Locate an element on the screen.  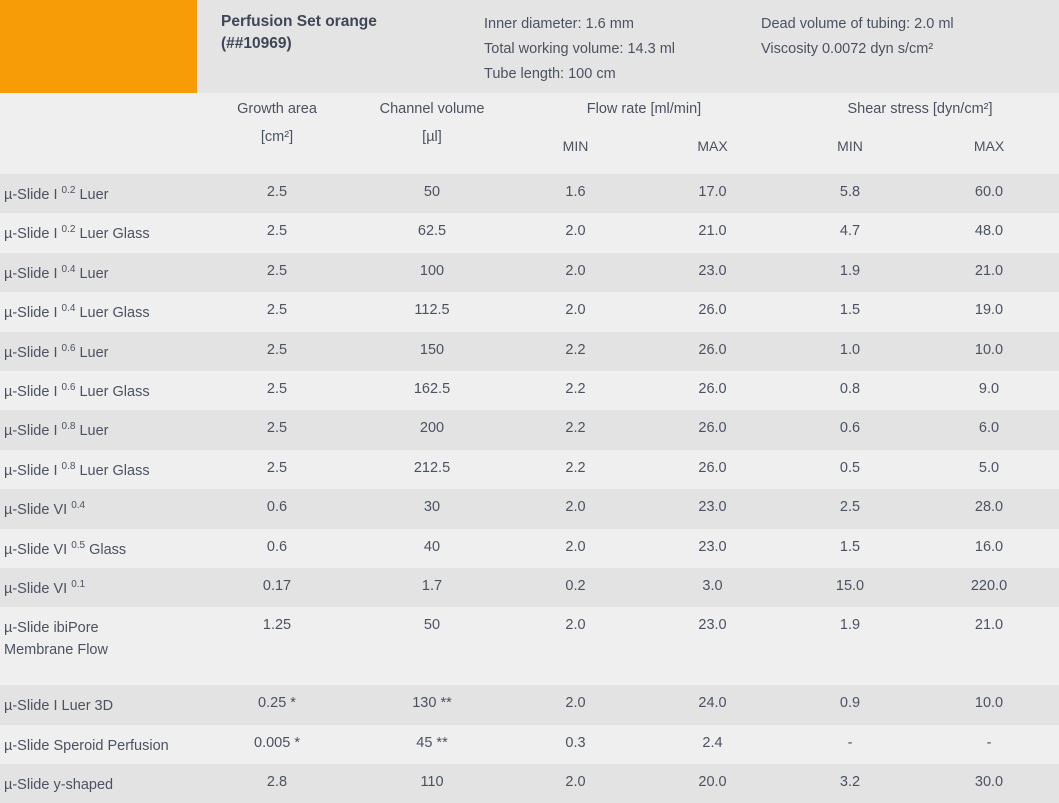
cell-channel-volume: 112.5 is located at coordinates (432, 310).